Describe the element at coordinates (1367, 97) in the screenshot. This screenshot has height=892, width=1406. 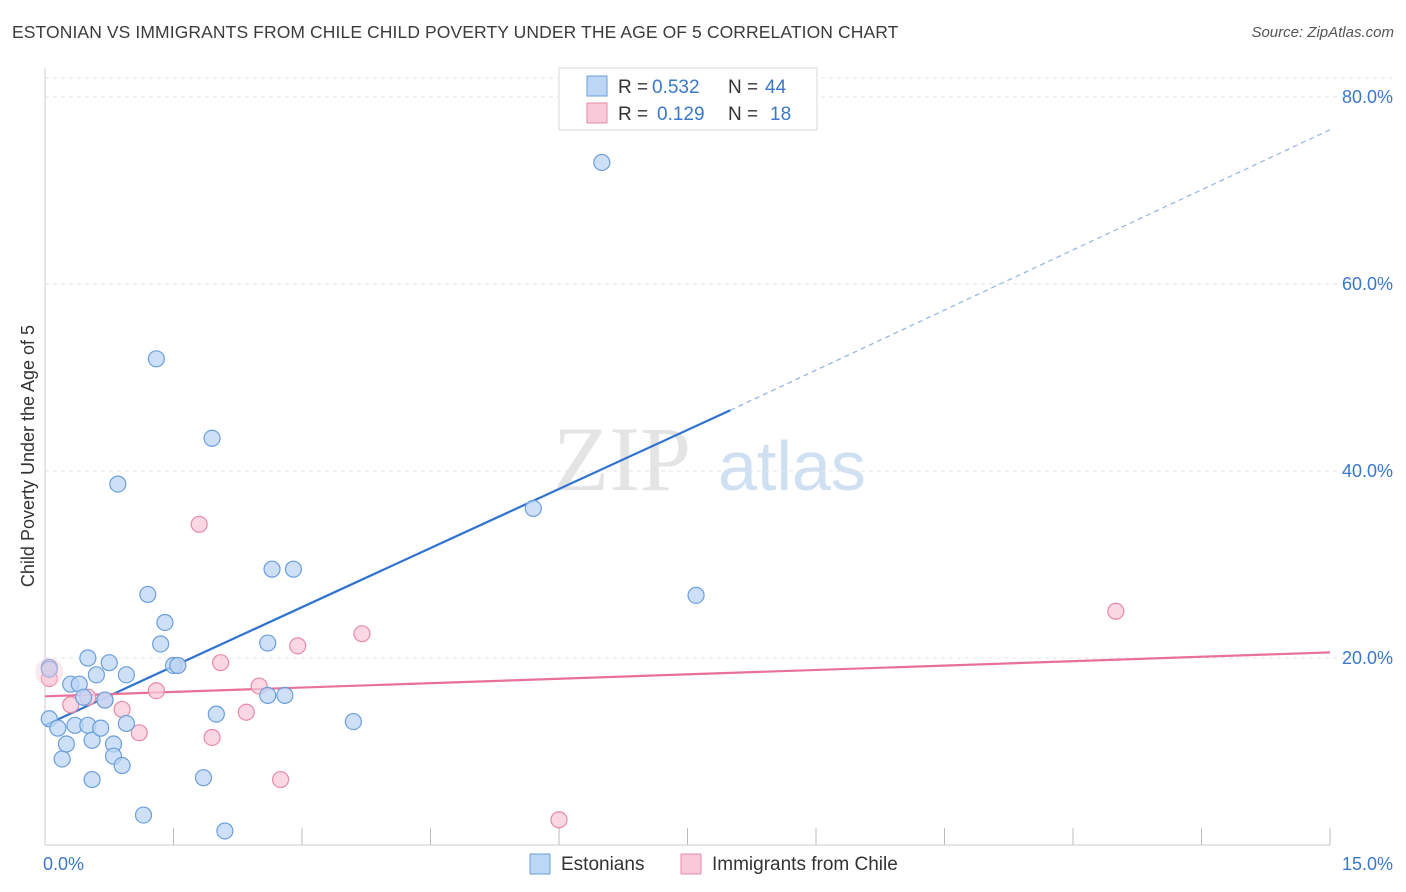
I see `y-tick-label: 80.0%` at that location.